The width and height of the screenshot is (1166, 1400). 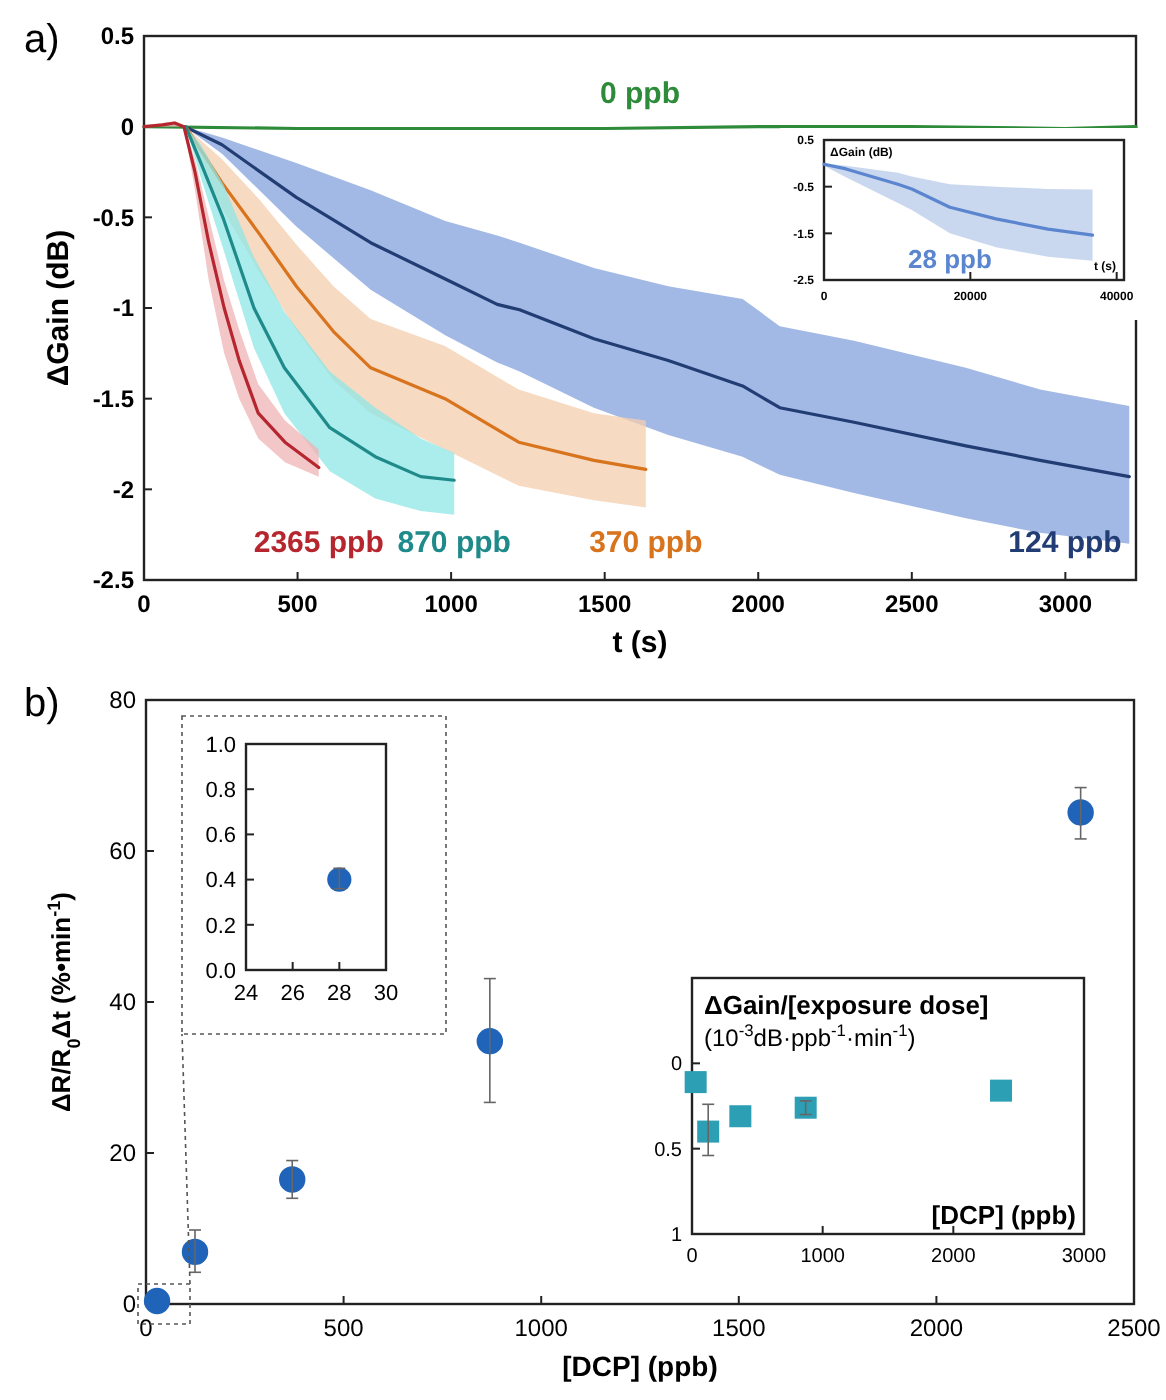 What do you see at coordinates (950, 259) in the screenshot?
I see `series-label: 28 ppb` at bounding box center [950, 259].